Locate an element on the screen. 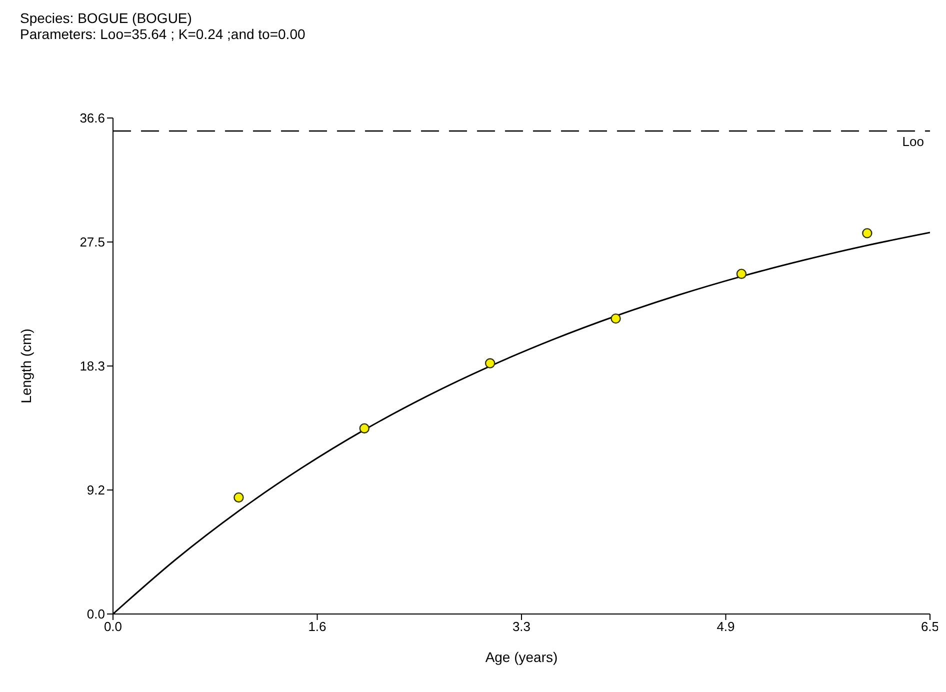 This screenshot has height=692, width=946. y-tick-label: 18.3 is located at coordinates (92, 366).